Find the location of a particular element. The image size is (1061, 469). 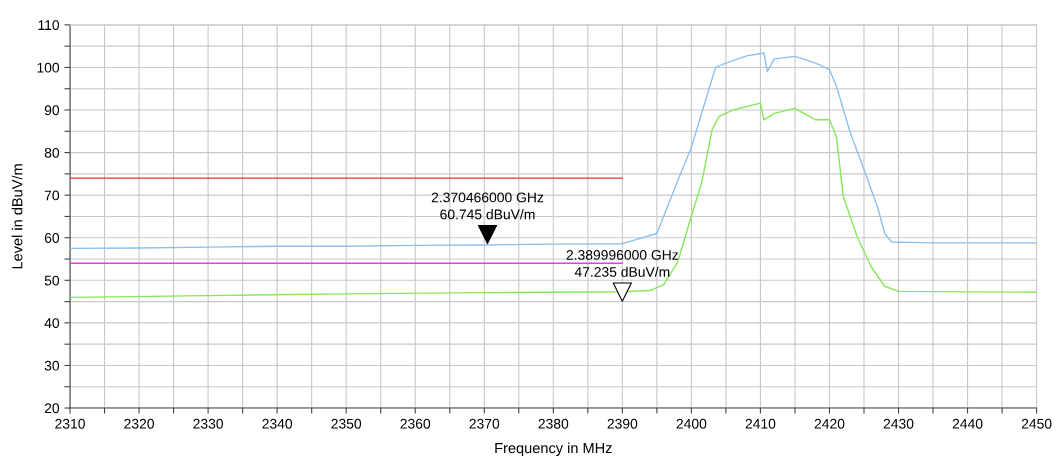

x-tick-label: 2330 is located at coordinates (208, 423).